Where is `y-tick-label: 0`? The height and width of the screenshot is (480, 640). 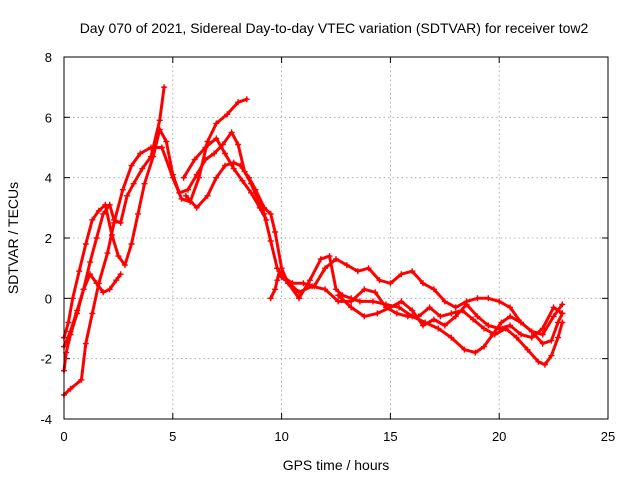
y-tick-label: 0 is located at coordinates (48, 298).